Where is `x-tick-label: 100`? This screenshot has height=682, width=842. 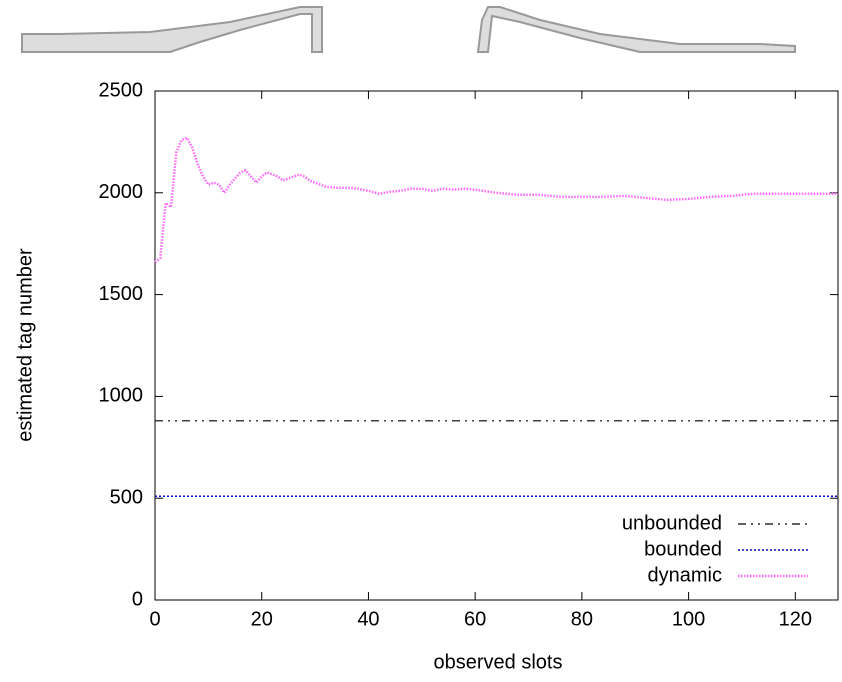 x-tick-label: 100 is located at coordinates (688, 619).